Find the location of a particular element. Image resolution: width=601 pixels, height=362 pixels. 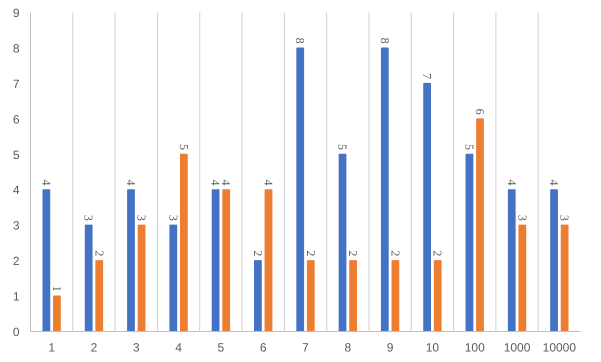

y-tick-label: 8 is located at coordinates (16, 48).